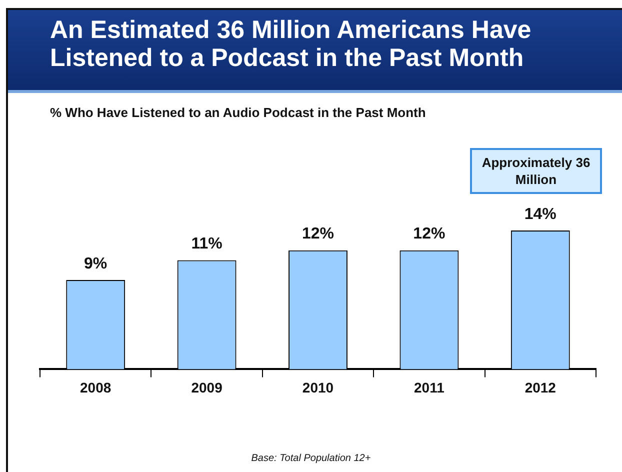 Image resolution: width=622 pixels, height=472 pixels. What do you see at coordinates (536, 171) in the screenshot?
I see `text: Approximately 36 Million` at bounding box center [536, 171].